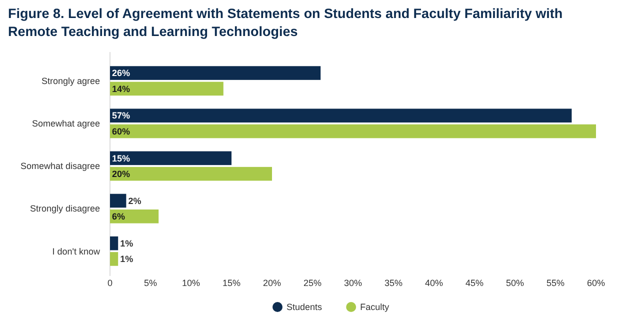  What do you see at coordinates (272, 283) in the screenshot?
I see `x-tick-label: 20%` at bounding box center [272, 283].